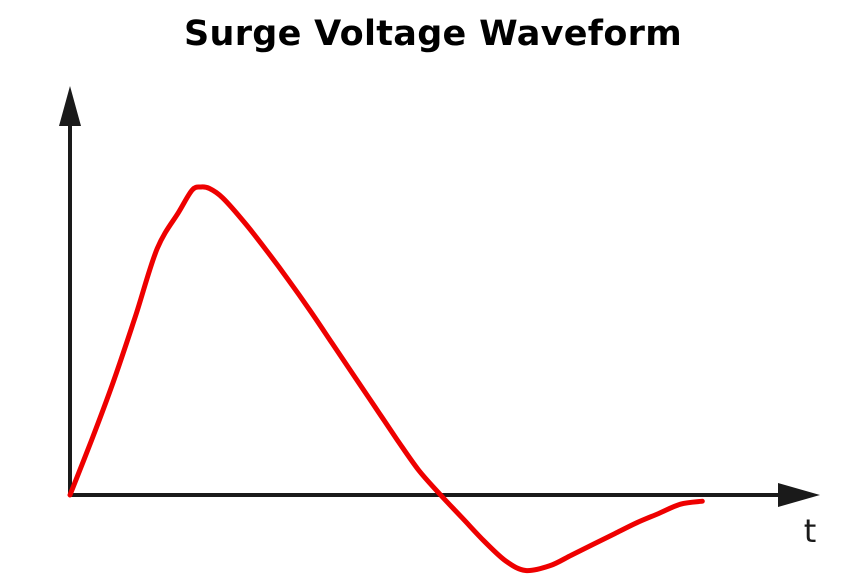 This screenshot has height=588, width=866. Describe the element at coordinates (799, 495) in the screenshot. I see `x-axis-arrow` at that location.